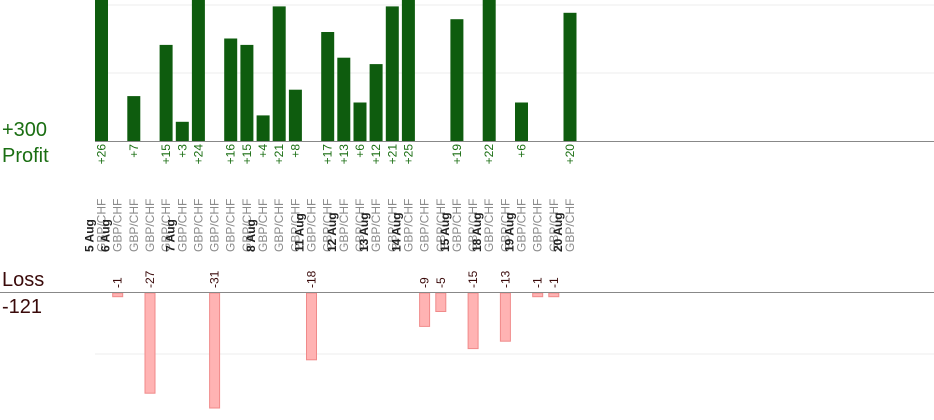  Describe the element at coordinates (25, 130) in the screenshot. I see `profit-total: +300` at that location.